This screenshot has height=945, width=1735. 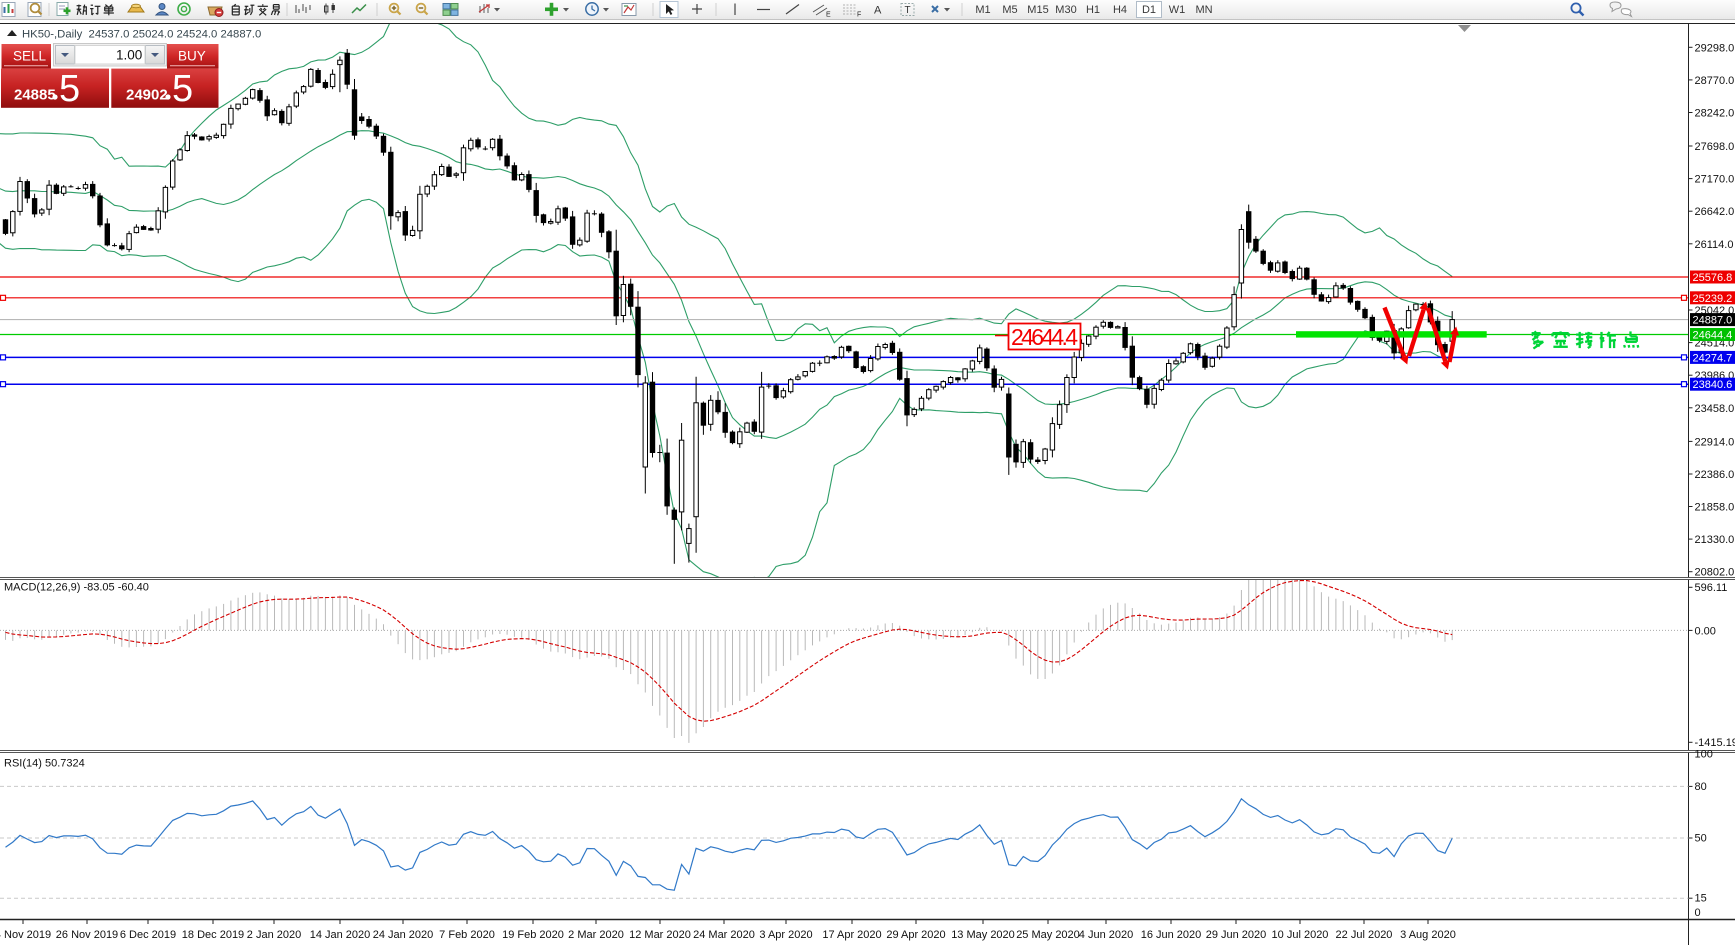 I want to click on svg-text: 15, so click(x=1701, y=899).